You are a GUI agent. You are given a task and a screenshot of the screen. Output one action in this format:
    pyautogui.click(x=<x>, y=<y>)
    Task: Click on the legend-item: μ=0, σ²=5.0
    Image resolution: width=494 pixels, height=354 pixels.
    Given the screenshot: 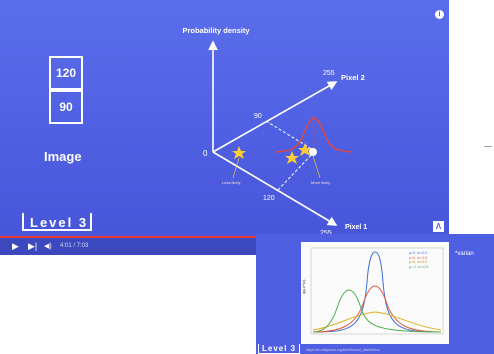 What is the action you would take?
    pyautogui.click(x=418, y=262)
    